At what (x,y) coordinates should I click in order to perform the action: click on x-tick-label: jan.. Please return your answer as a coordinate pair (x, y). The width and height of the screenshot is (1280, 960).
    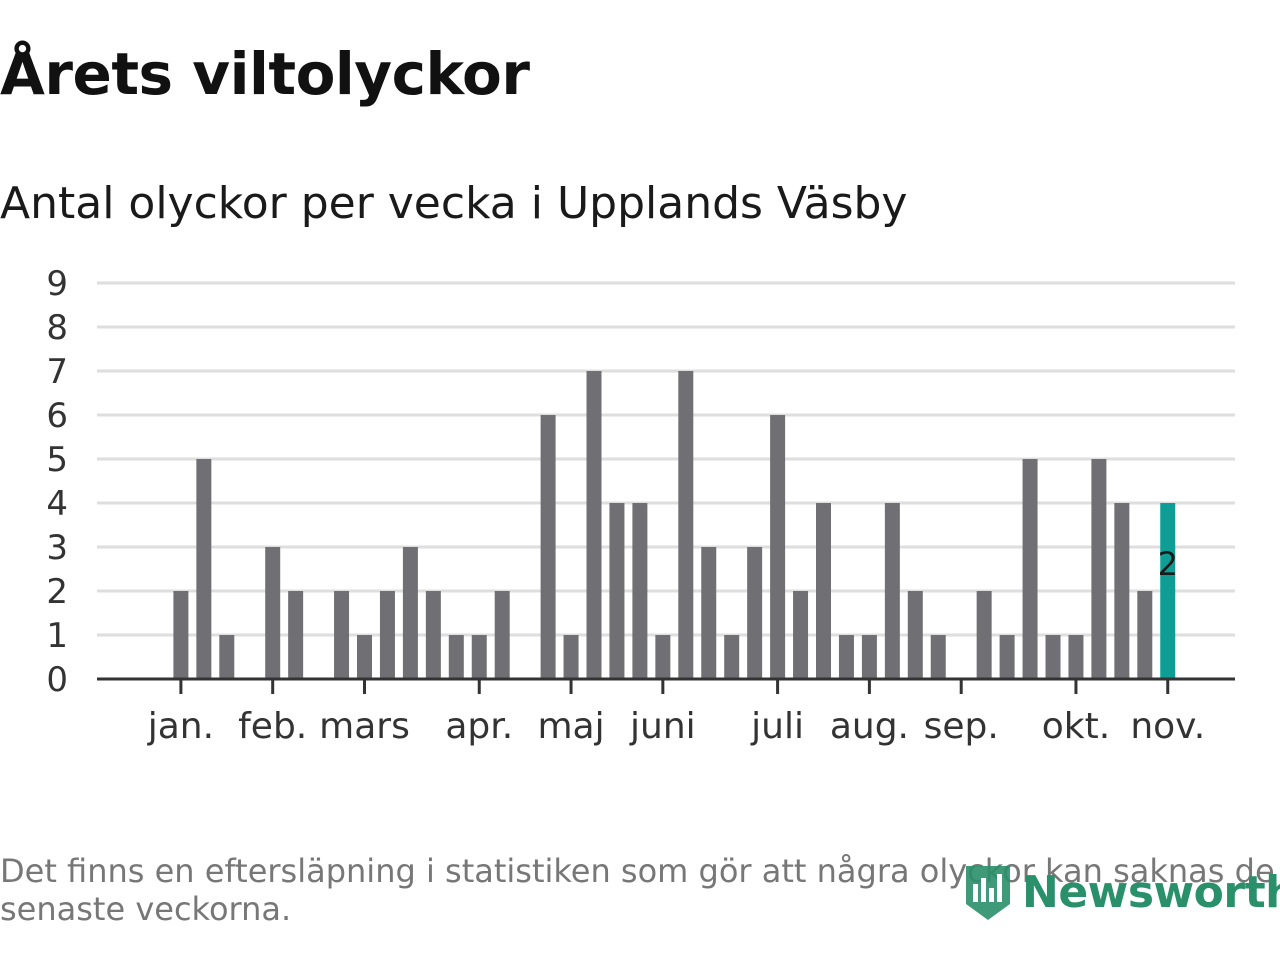
    Looking at the image, I should click on (180, 726).